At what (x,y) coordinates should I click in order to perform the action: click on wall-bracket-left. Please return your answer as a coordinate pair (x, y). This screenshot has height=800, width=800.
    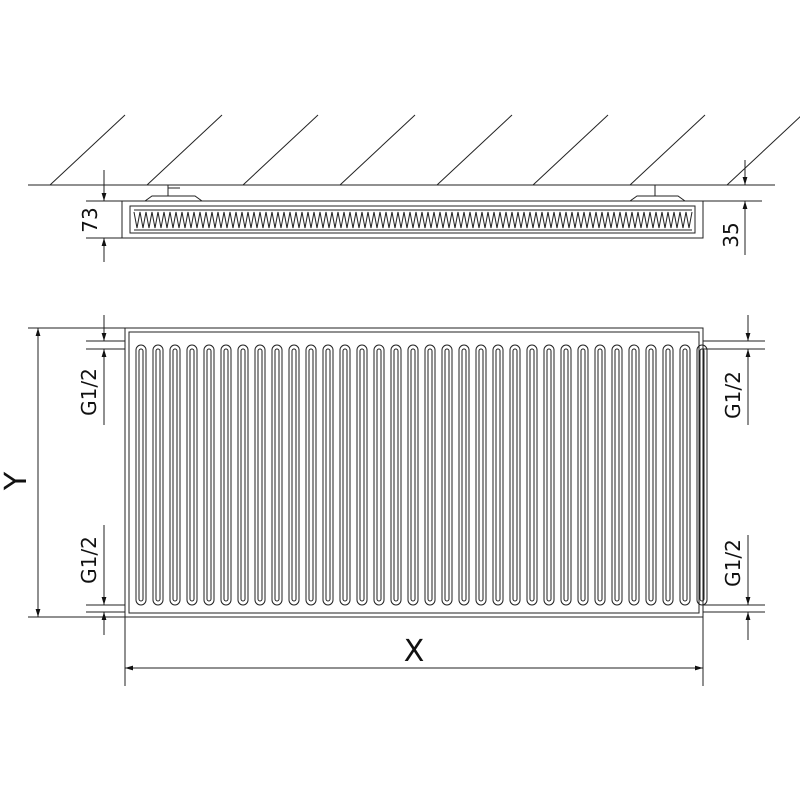
    Looking at the image, I should click on (173, 193).